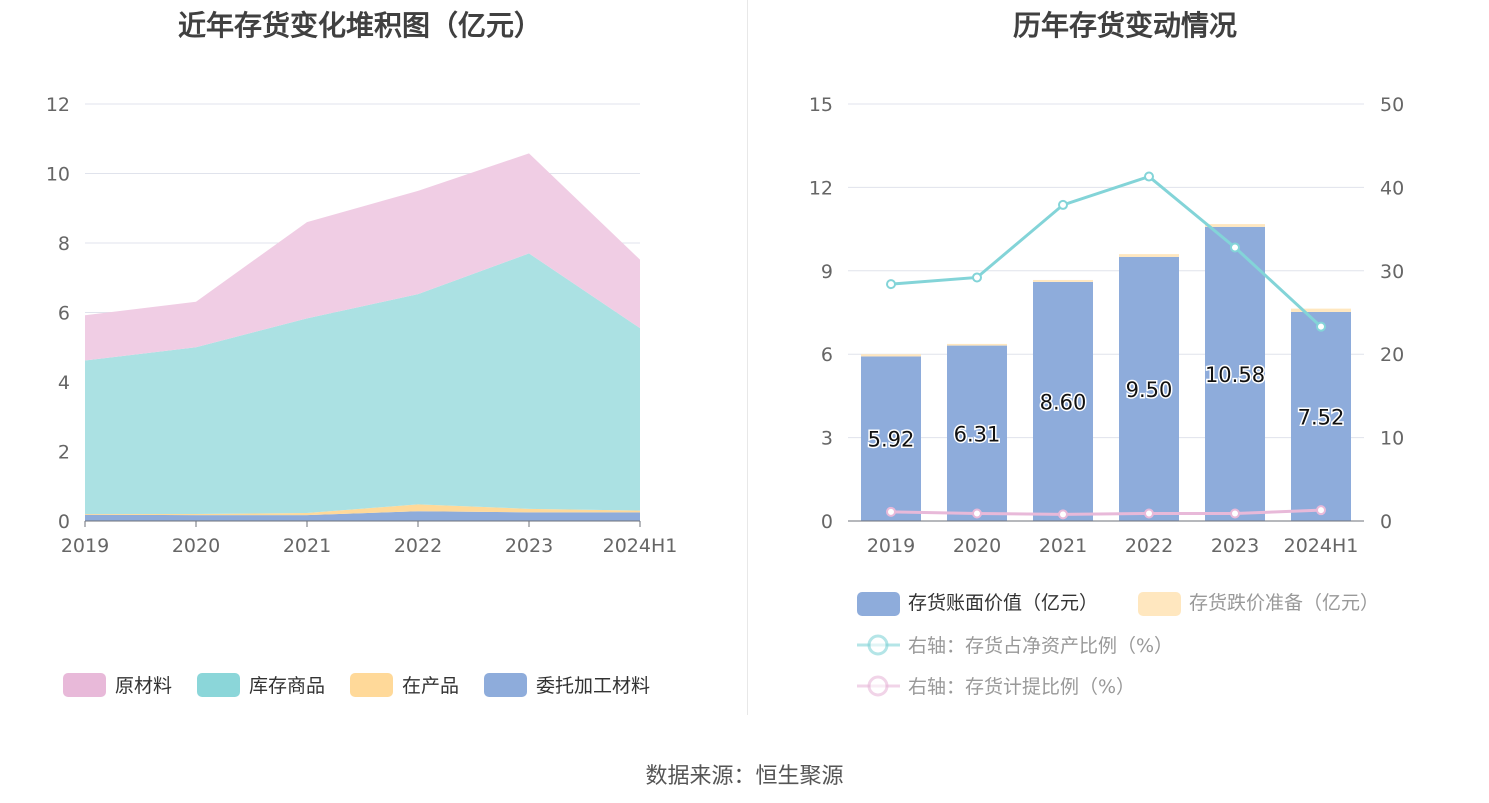 This screenshot has height=803, width=1489. I want to click on line-provision-ratio, so click(1106, 512).